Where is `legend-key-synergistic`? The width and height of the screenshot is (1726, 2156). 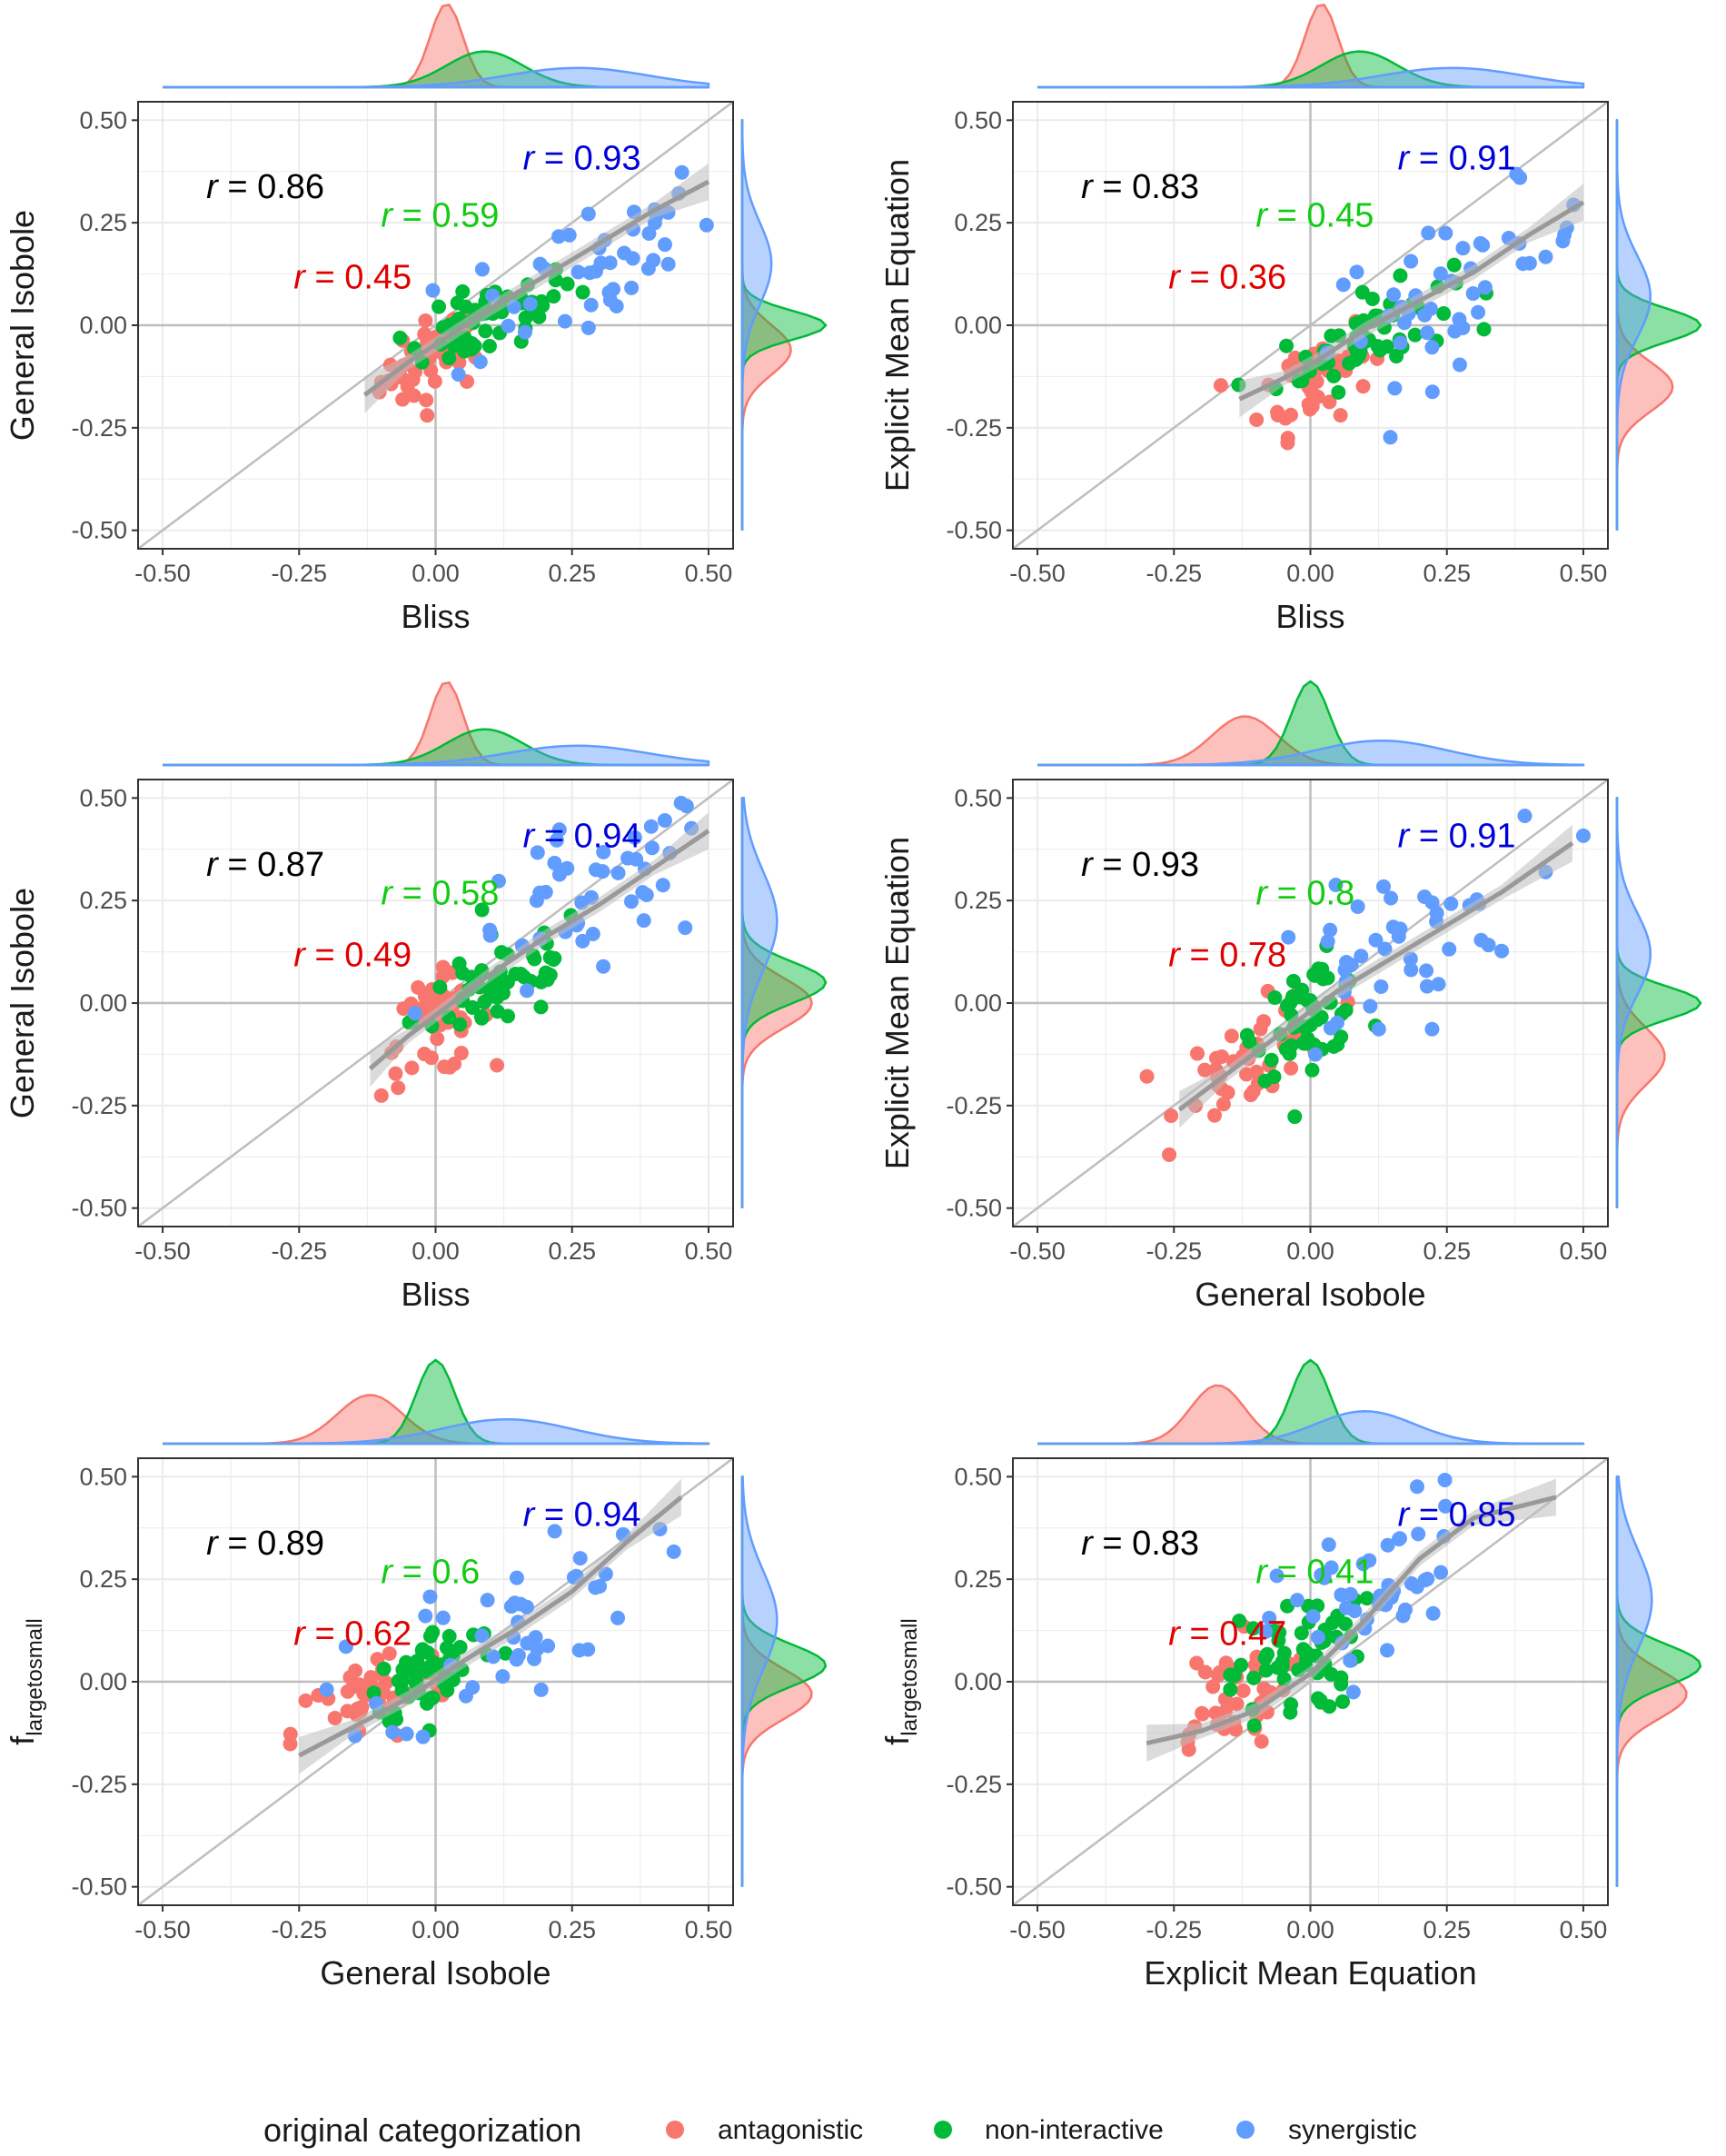
legend-key-synergistic is located at coordinates (1245, 2130).